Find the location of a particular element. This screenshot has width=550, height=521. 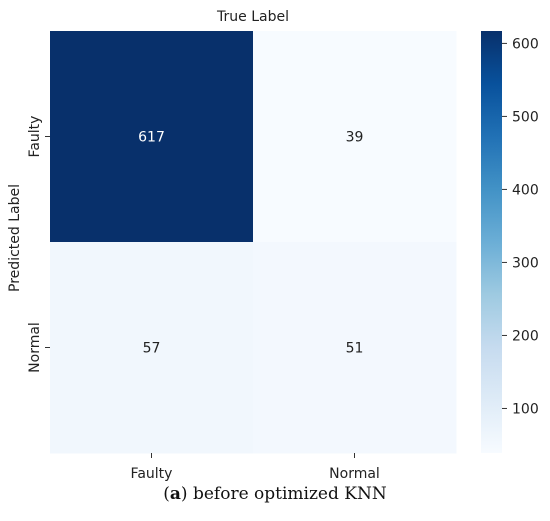

cell-value-label: 617 is located at coordinates (151, 138).